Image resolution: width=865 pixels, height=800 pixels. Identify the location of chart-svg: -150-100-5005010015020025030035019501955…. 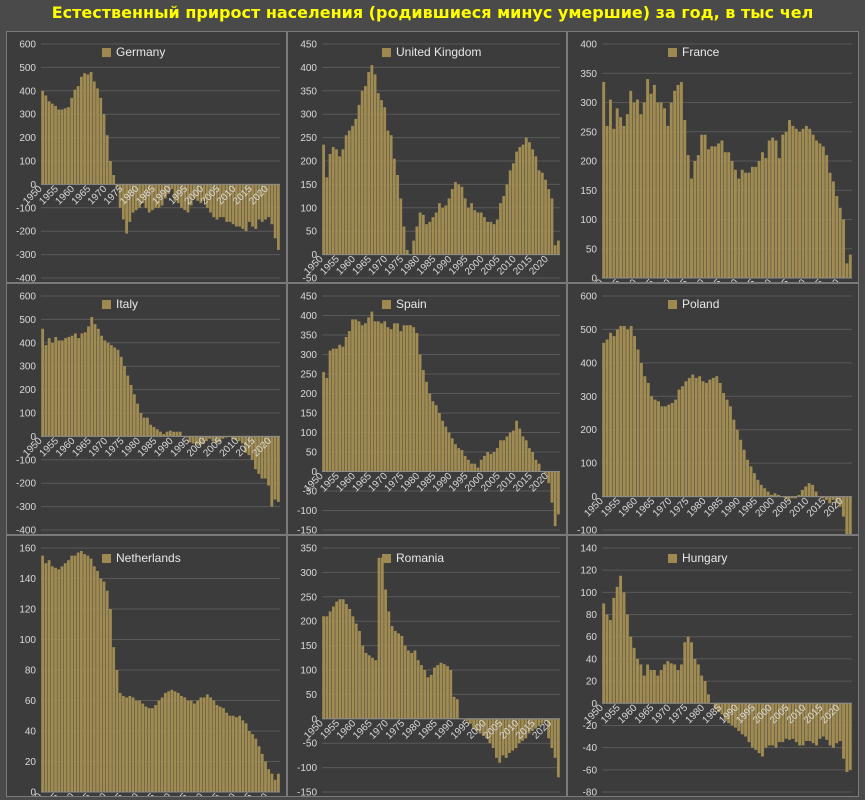
(428, 670).